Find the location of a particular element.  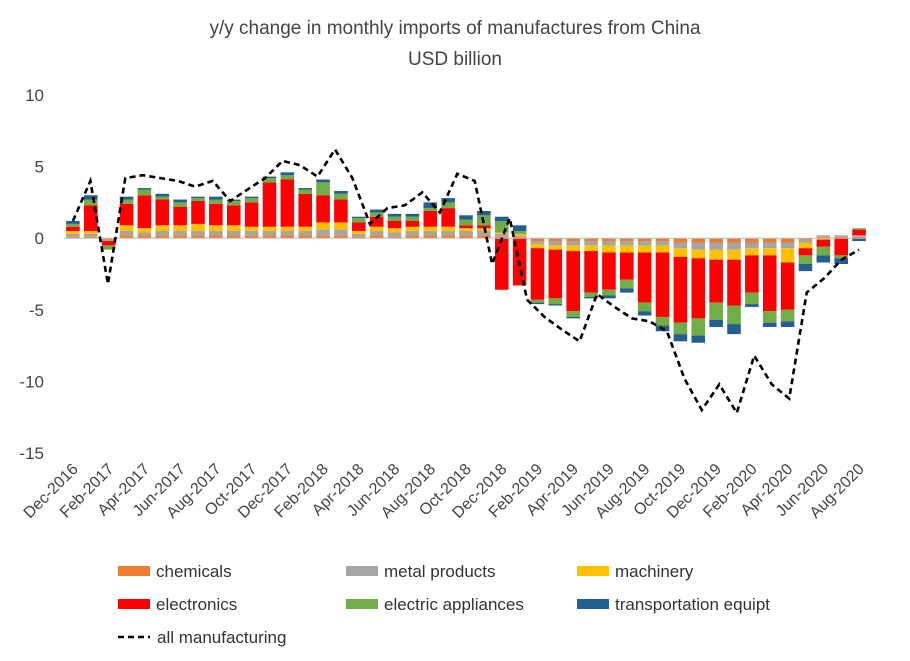

legend-label: electric appliances is located at coordinates (454, 604).